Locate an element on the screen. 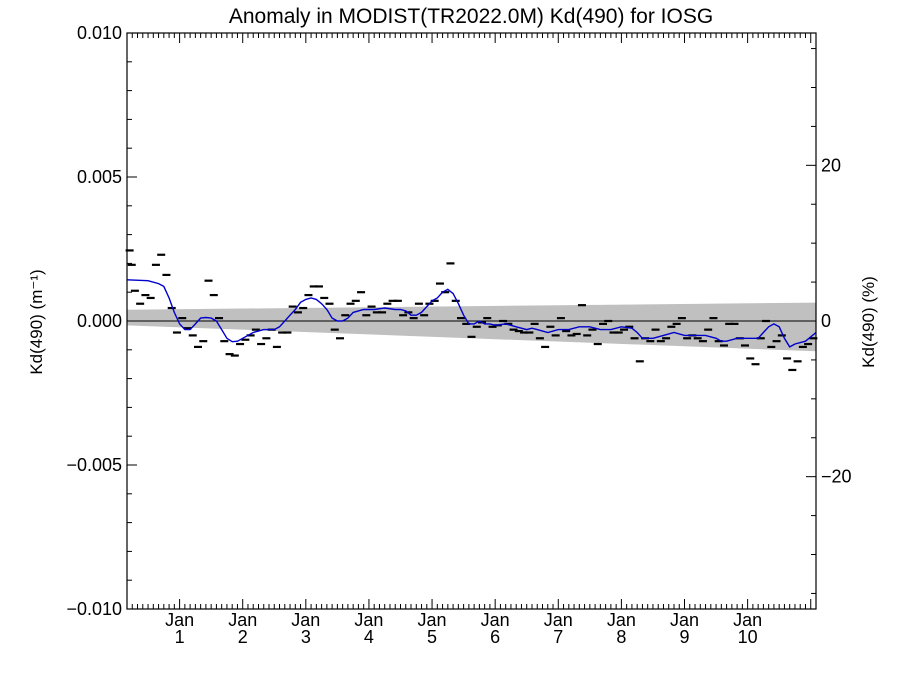 This screenshot has height=675, width=900. x-tick-label-year-1: 1 is located at coordinates (180, 637).